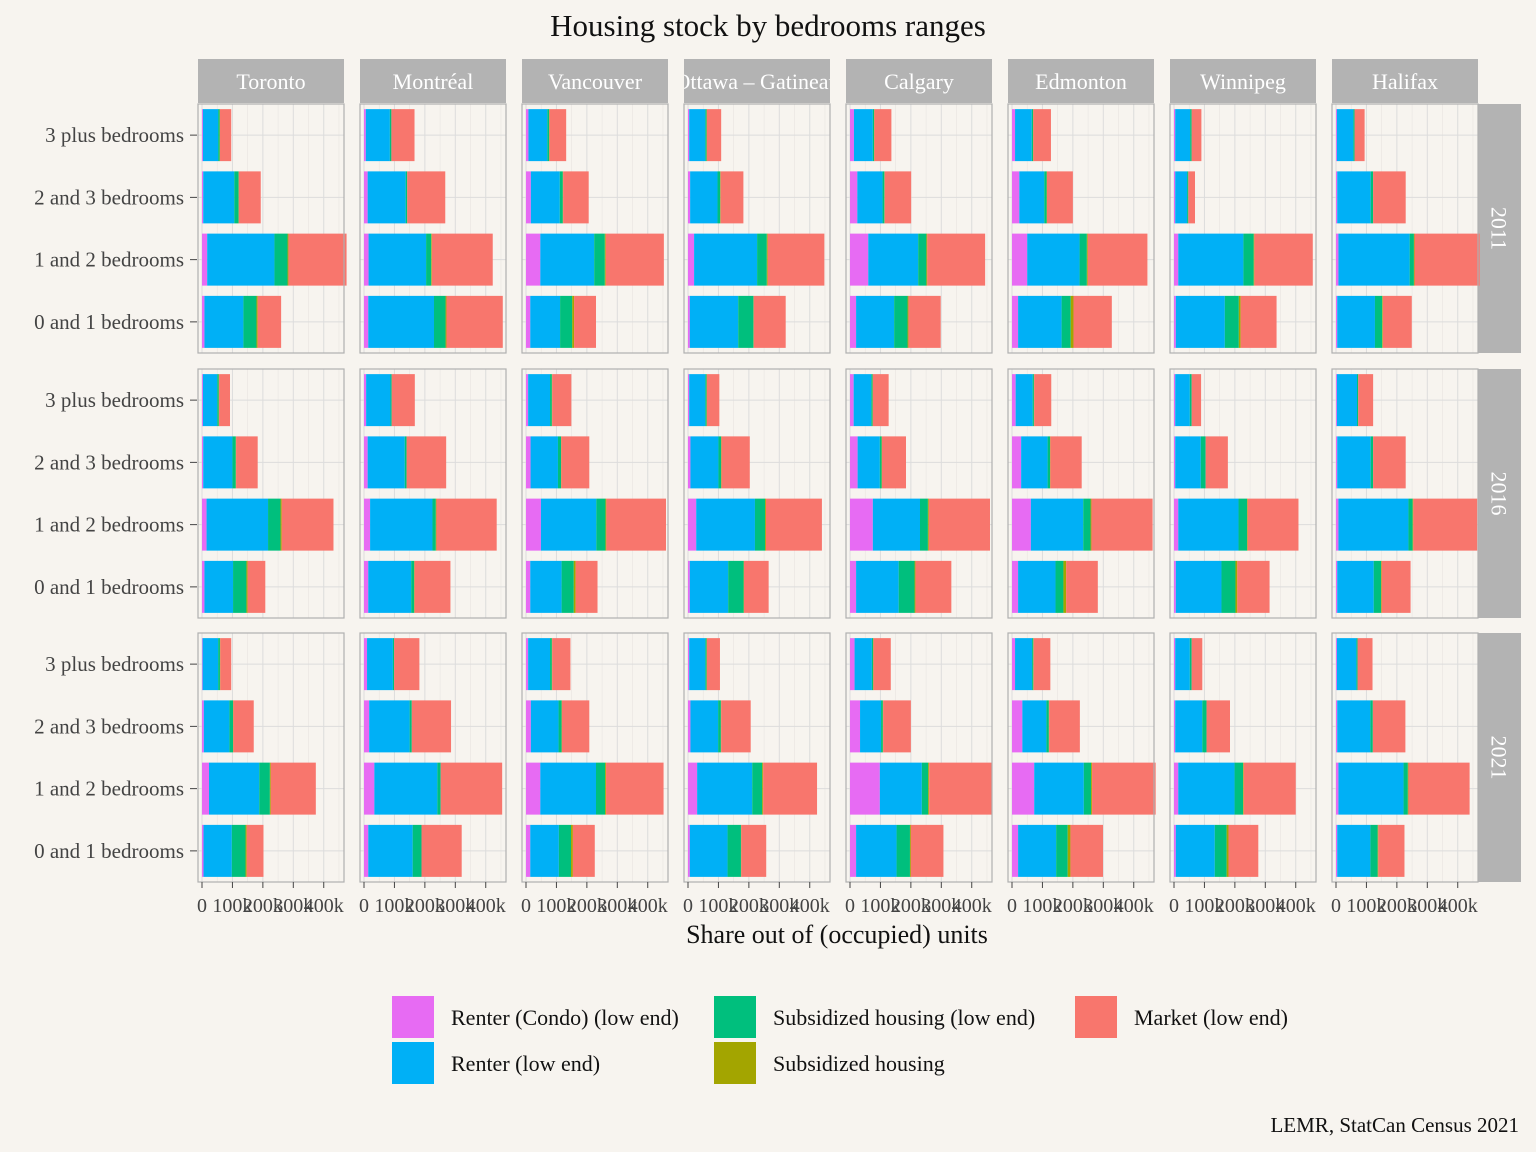 Image resolution: width=1536 pixels, height=1152 pixels. Describe the element at coordinates (535, 1017) in the screenshot. I see `legend-item-renter-condo-low-end: Renter (Condo) (low end)` at that location.